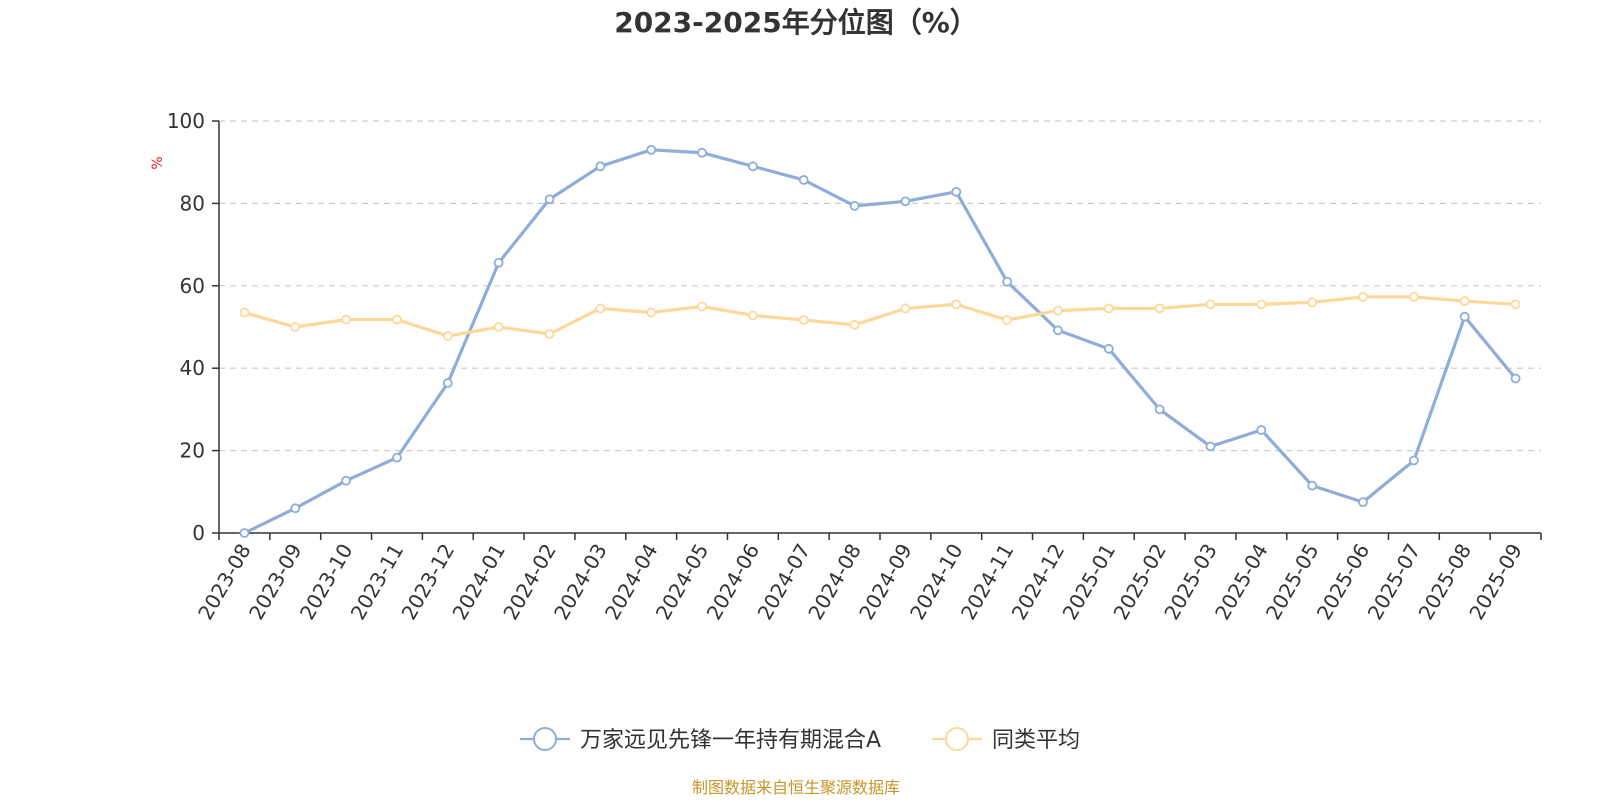 The width and height of the screenshot is (1600, 800). Describe the element at coordinates (796, 787) in the screenshot. I see `data-source-note: 制图数据来自恒生聚源数据库` at that location.